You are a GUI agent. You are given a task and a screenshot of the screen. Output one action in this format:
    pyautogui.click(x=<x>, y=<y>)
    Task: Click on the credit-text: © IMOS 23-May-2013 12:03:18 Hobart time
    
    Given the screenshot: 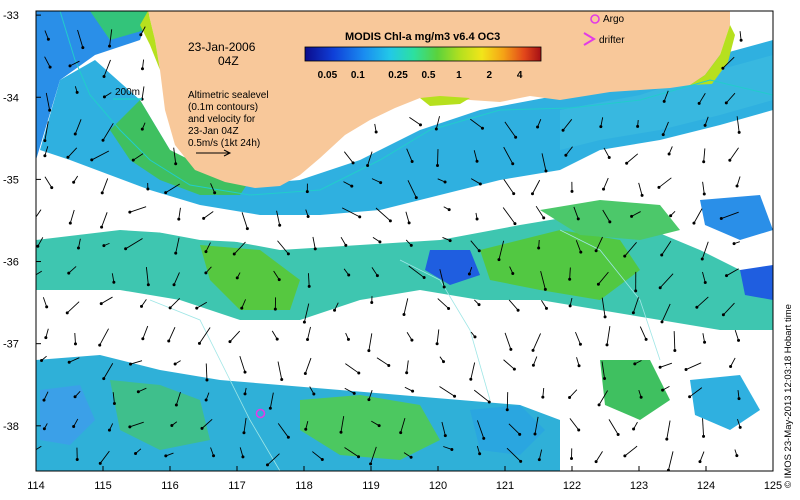 What is the action you would take?
    pyautogui.click(x=788, y=396)
    